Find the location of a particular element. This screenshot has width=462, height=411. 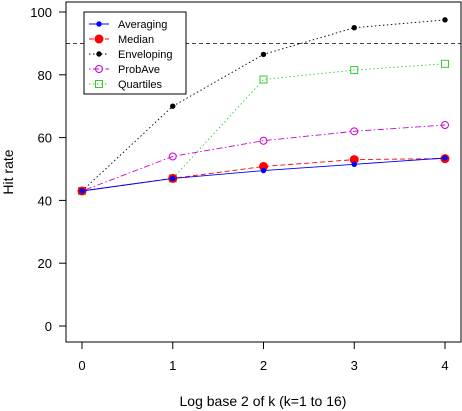

y-tick-label: 0 is located at coordinates (48, 326).